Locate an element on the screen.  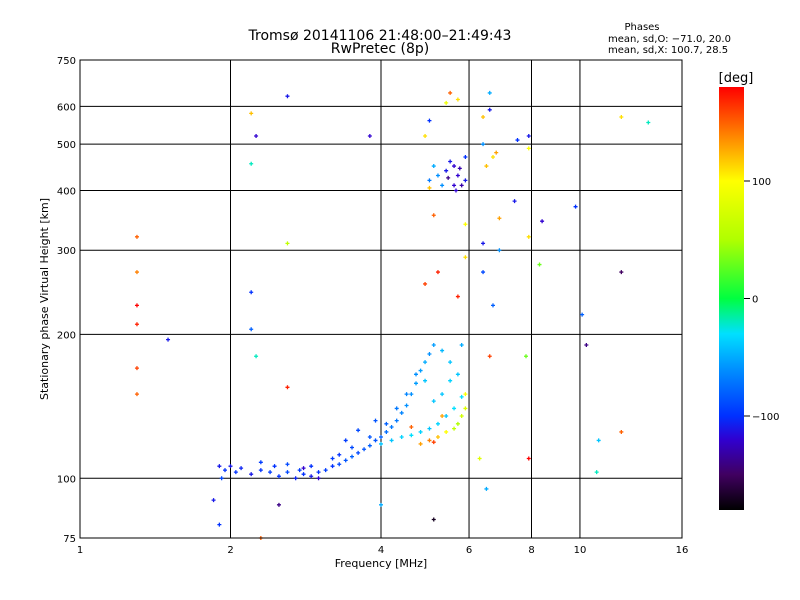
stats-x-line: mean, sd,X: 100.7, 28.5 is located at coordinates (668, 50).